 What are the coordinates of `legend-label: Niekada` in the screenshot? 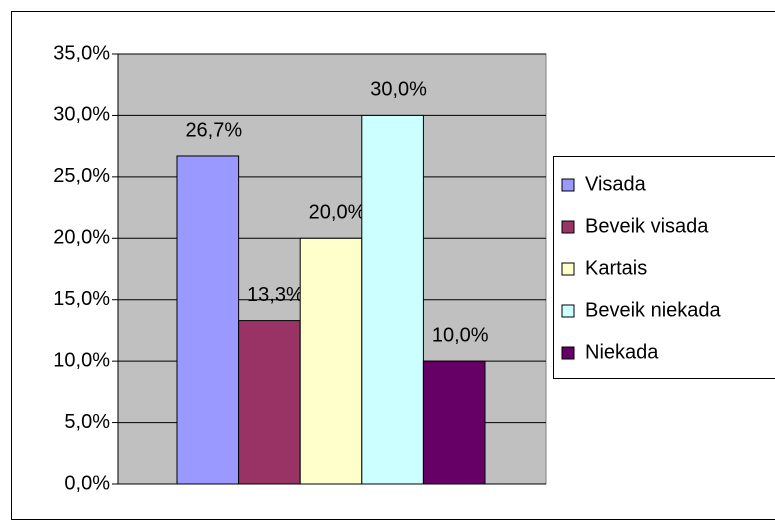 It's located at (622, 352).